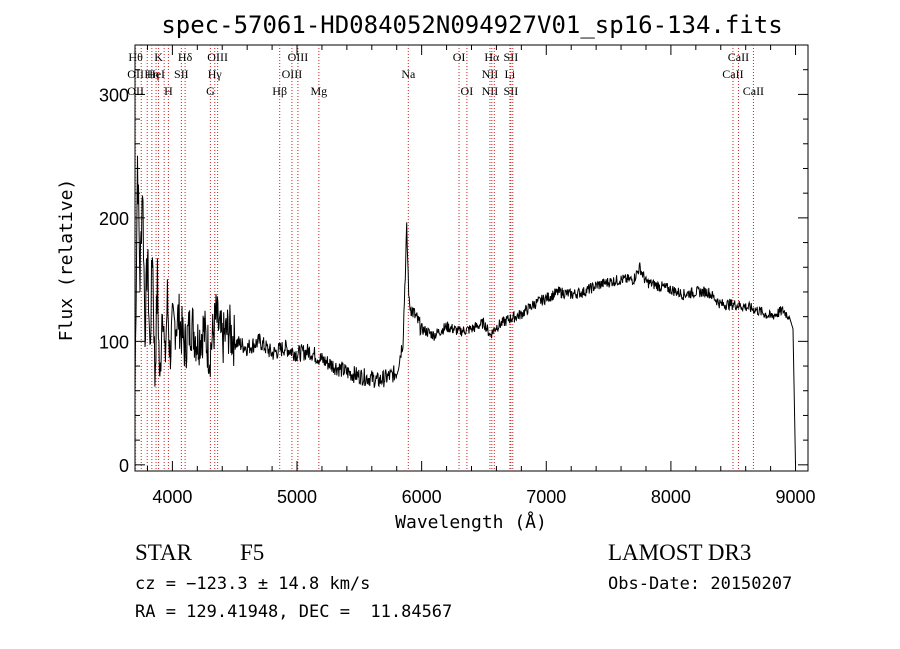  Describe the element at coordinates (422, 497) in the screenshot. I see `x-tick-label: 6000` at that location.